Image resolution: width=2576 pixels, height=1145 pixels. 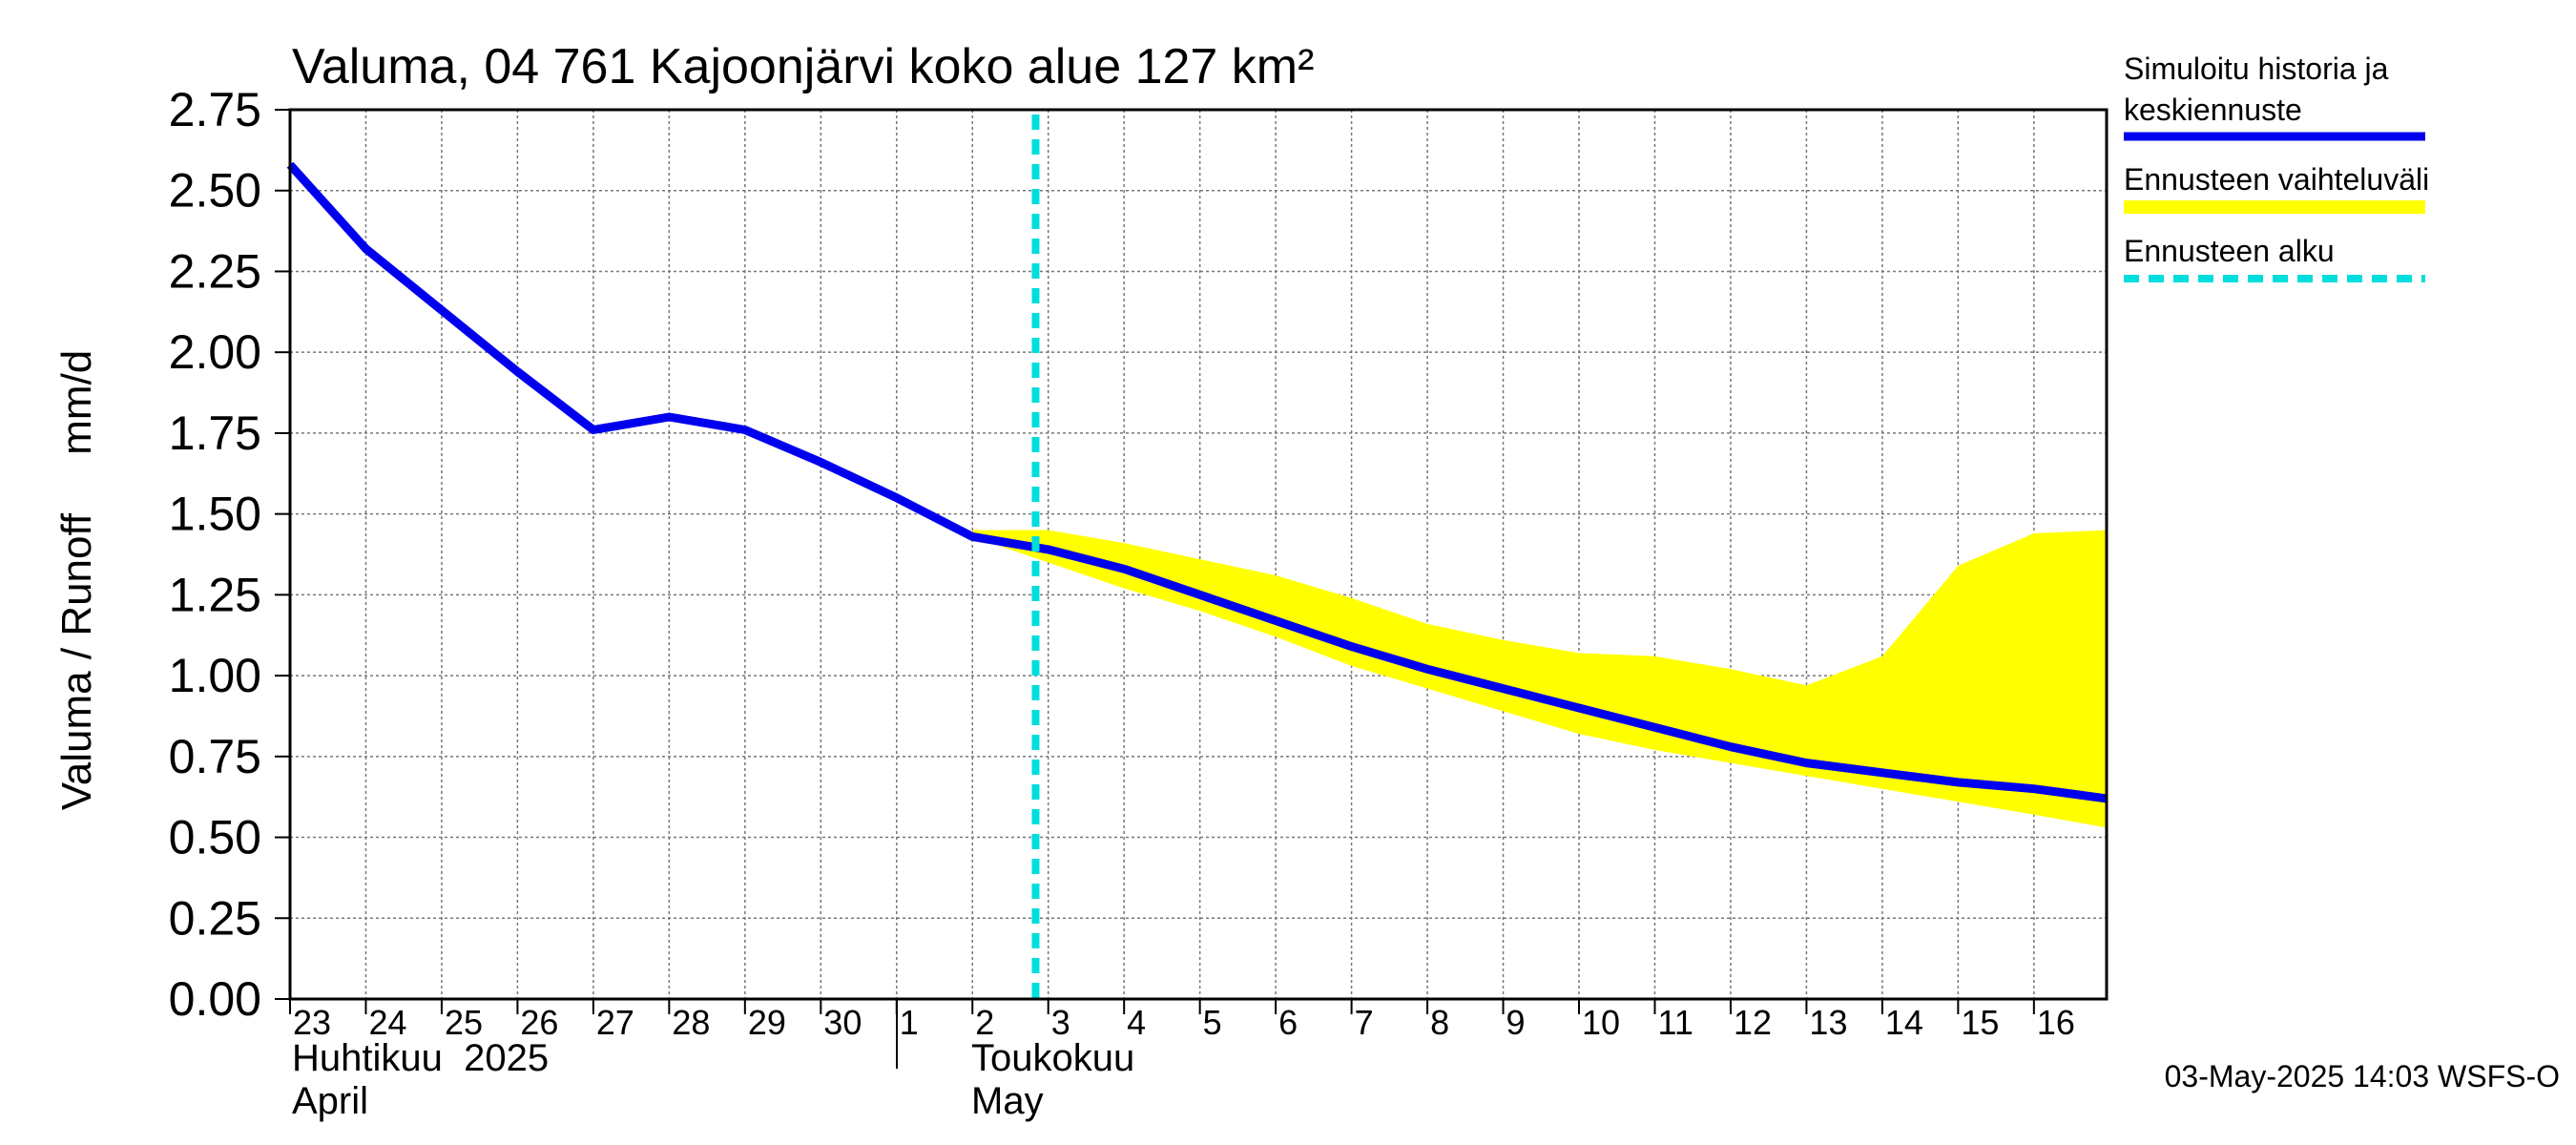 What do you see at coordinates (984, 1022) in the screenshot?
I see `x-tick-label: 2` at bounding box center [984, 1022].